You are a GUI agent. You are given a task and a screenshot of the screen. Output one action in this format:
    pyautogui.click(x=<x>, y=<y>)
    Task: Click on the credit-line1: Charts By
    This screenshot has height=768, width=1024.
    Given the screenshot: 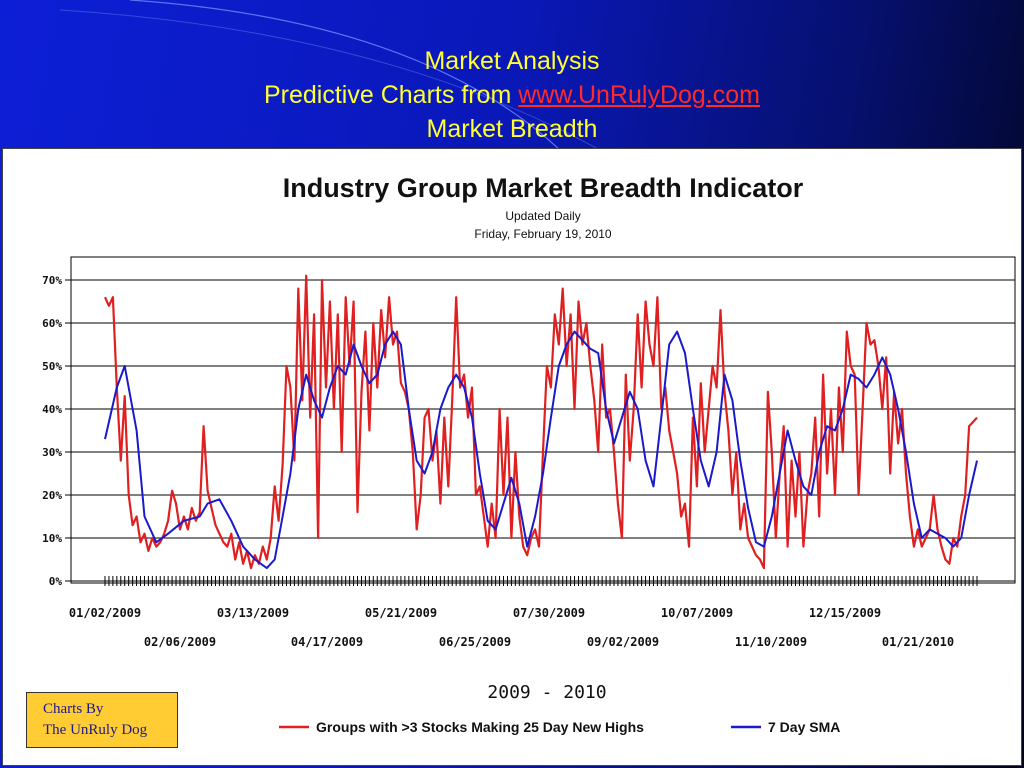 What is the action you would take?
    pyautogui.click(x=73, y=709)
    